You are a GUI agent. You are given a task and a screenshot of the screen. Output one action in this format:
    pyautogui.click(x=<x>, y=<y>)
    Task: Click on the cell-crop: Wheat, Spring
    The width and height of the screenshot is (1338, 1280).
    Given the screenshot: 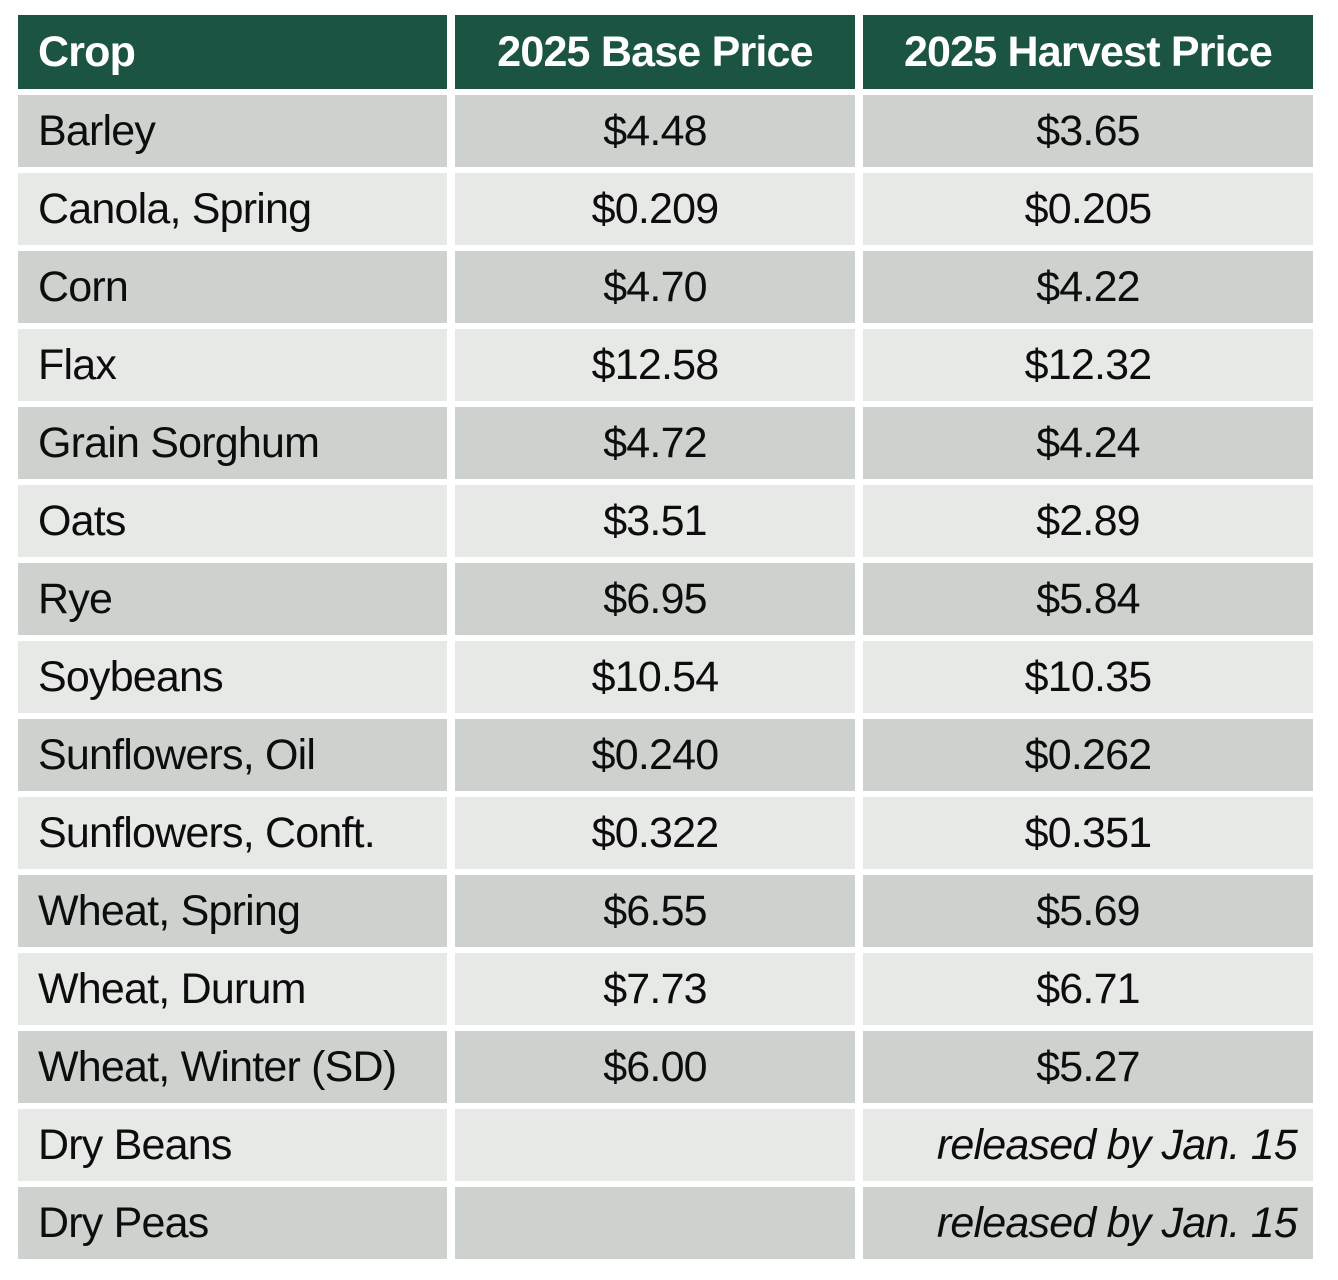 What is the action you would take?
    pyautogui.click(x=232, y=911)
    